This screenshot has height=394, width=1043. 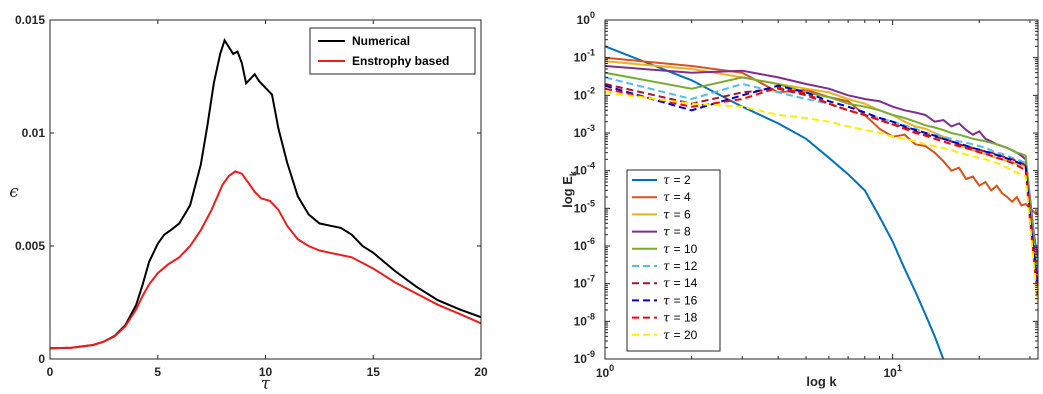 I want to click on left-y-tick-label-1: 0.005, so click(x=30, y=246).